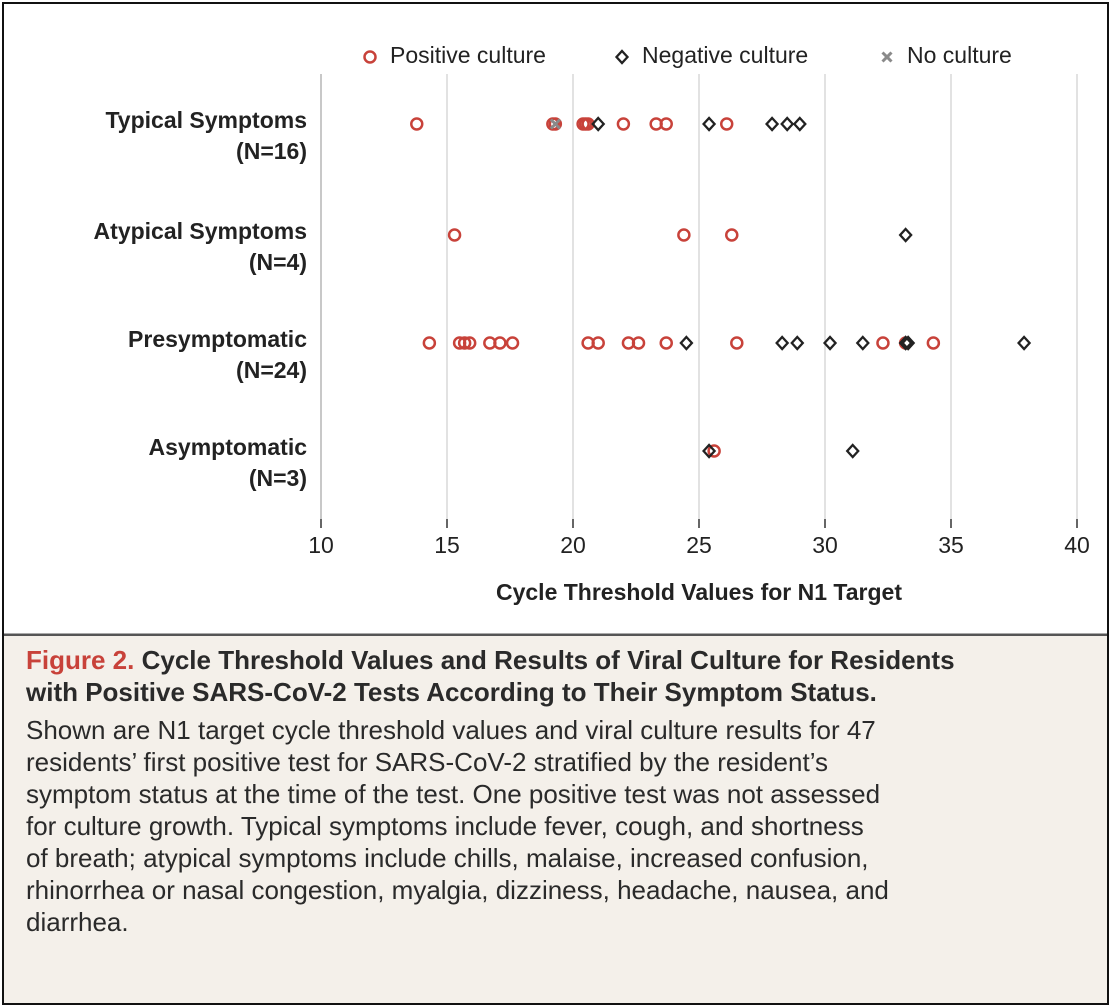 The image size is (1111, 1007). What do you see at coordinates (951, 545) in the screenshot?
I see `x-tick-label: 35` at bounding box center [951, 545].